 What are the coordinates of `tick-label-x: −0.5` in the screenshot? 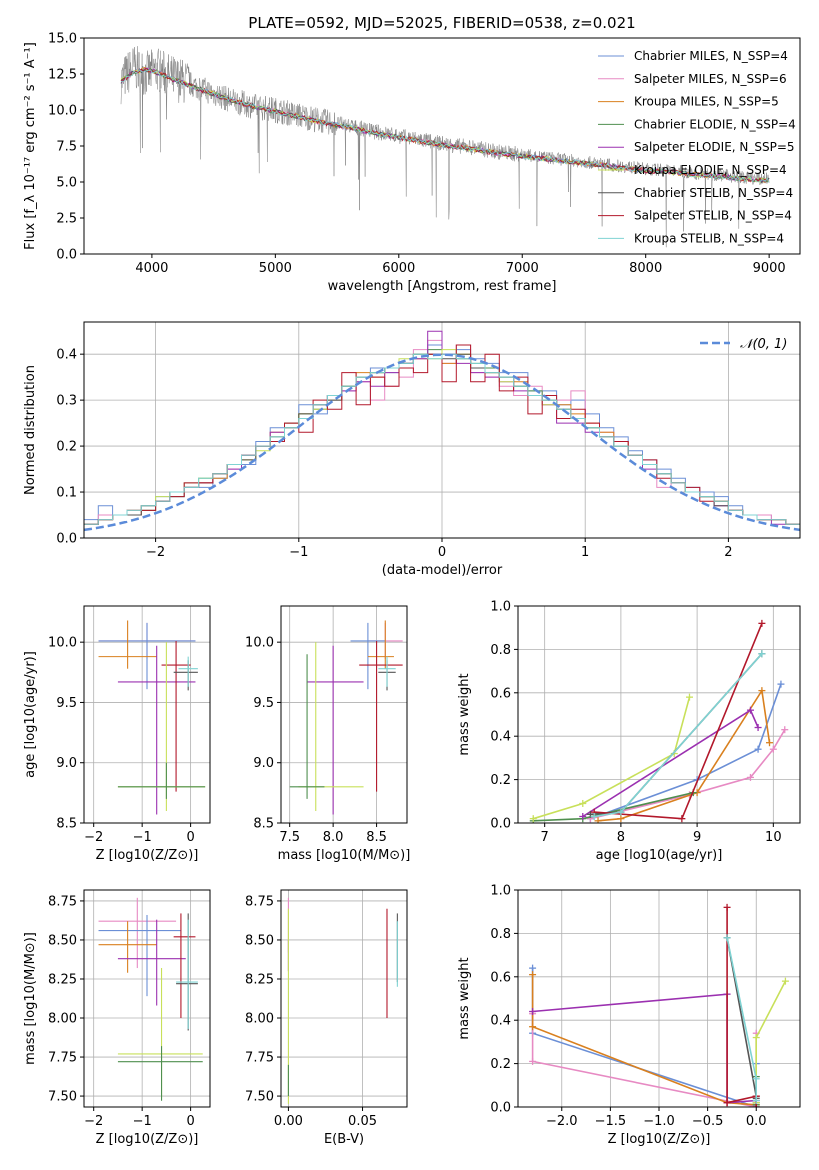 It's located at (708, 1121).